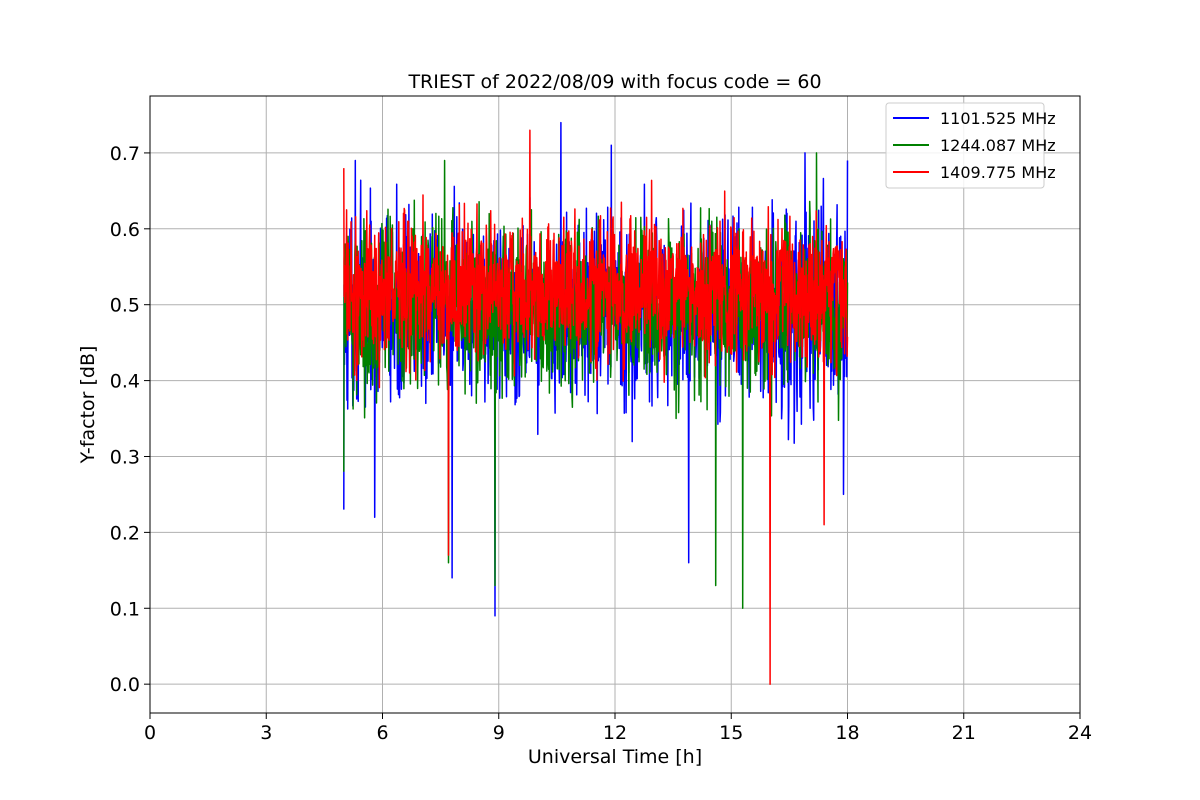 The image size is (1200, 800). Describe the element at coordinates (731, 733) in the screenshot. I see `x-tick-label: 15` at that location.